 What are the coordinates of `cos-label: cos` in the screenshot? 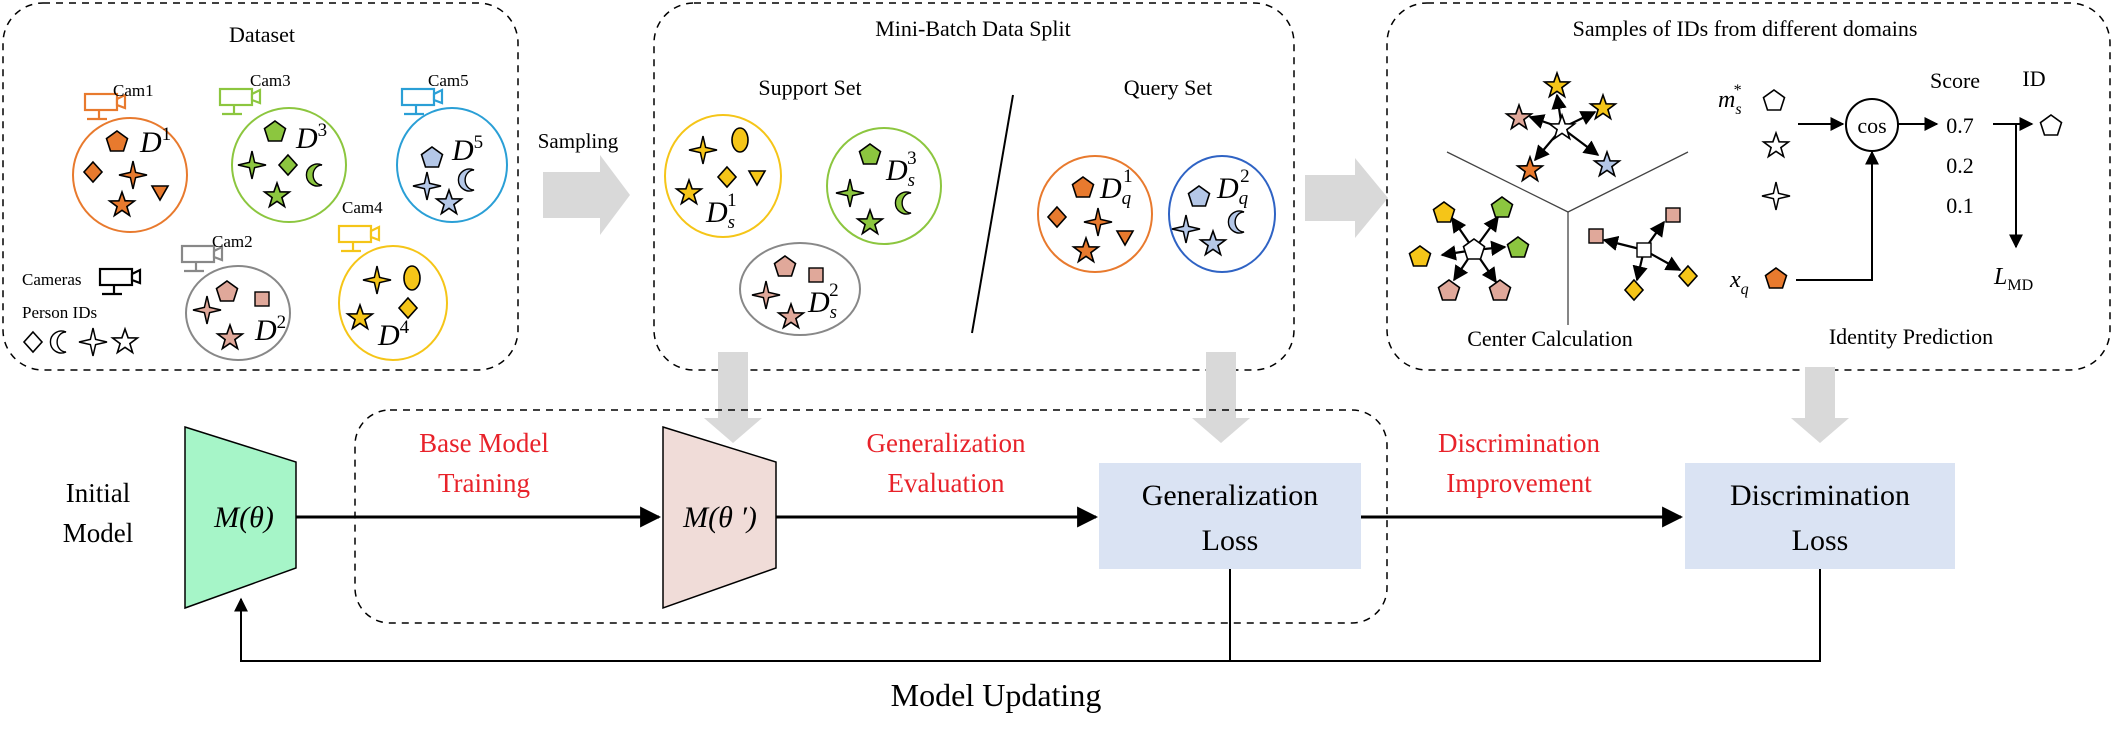 It's located at (1871, 125).